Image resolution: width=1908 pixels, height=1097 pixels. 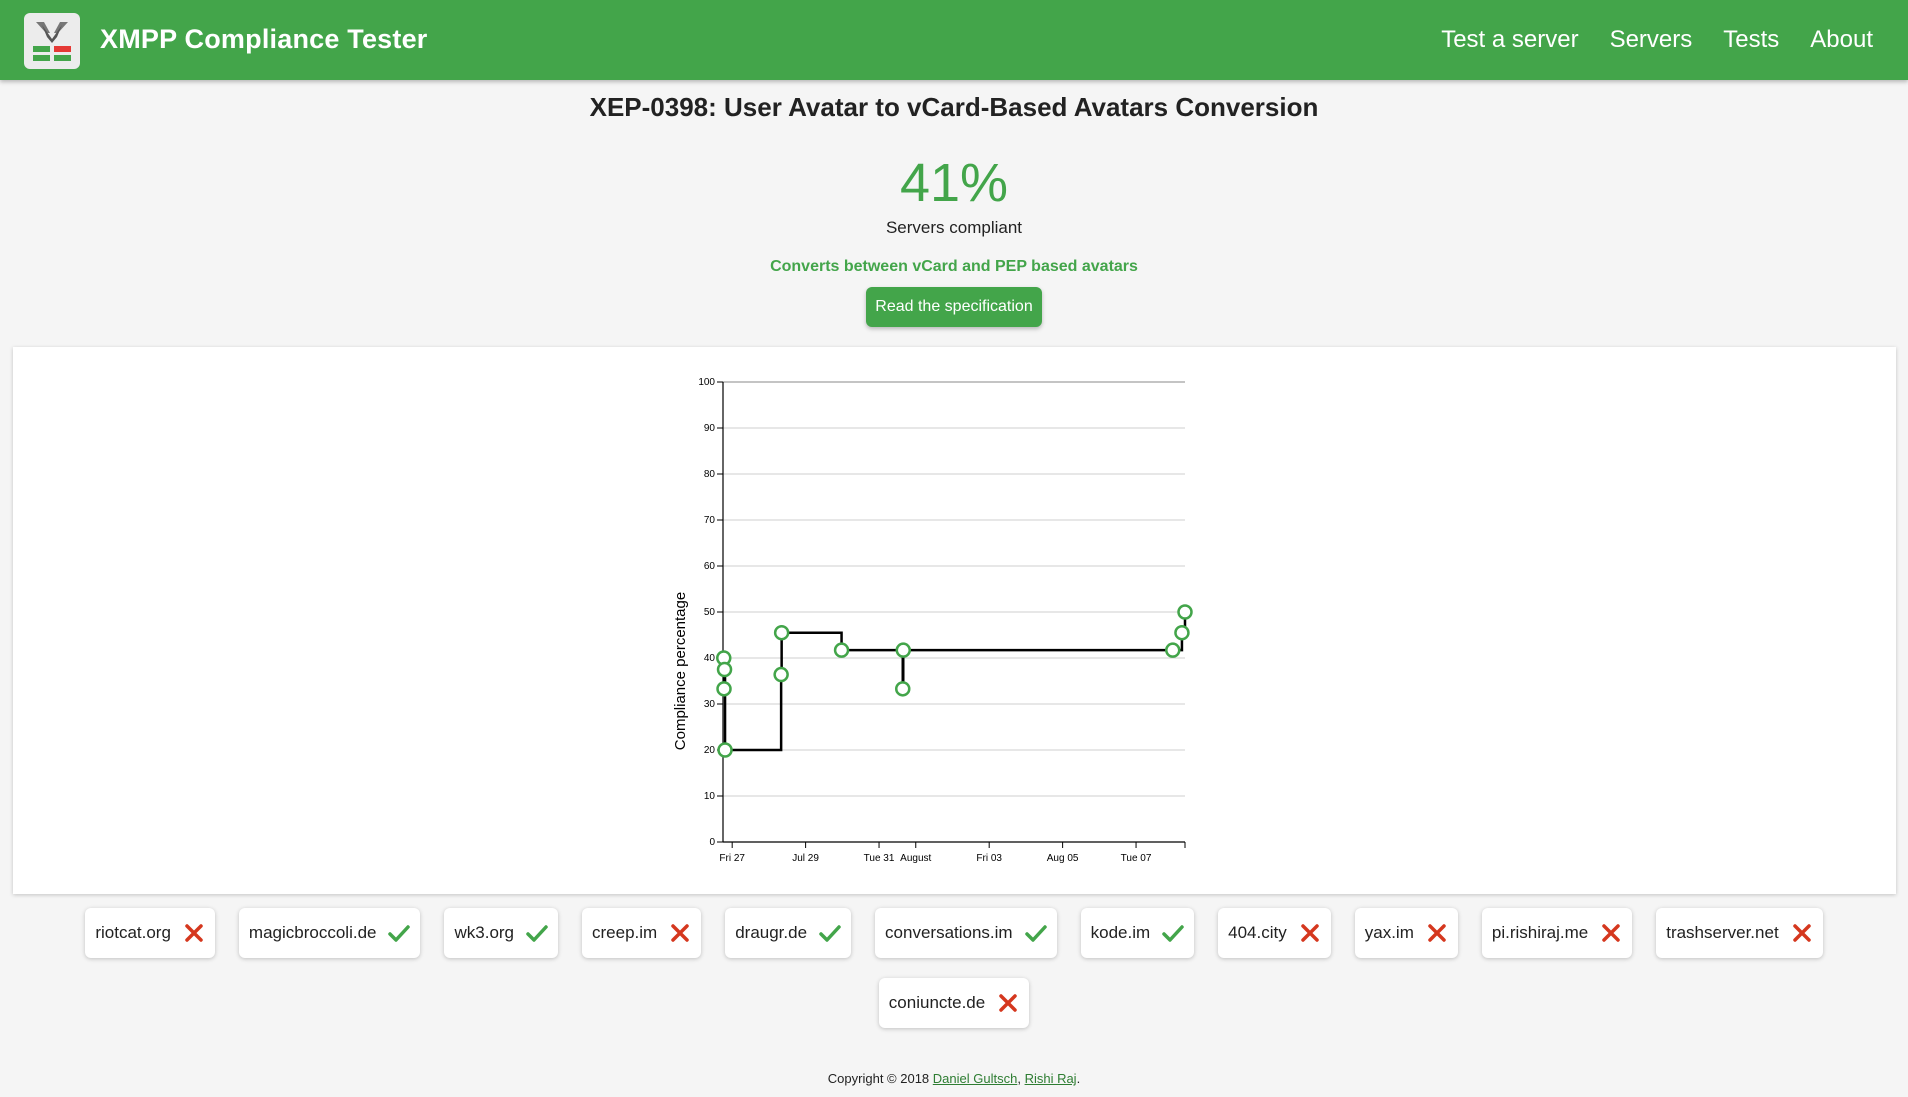 What do you see at coordinates (710, 566) in the screenshot?
I see `y-tick-label: 60` at bounding box center [710, 566].